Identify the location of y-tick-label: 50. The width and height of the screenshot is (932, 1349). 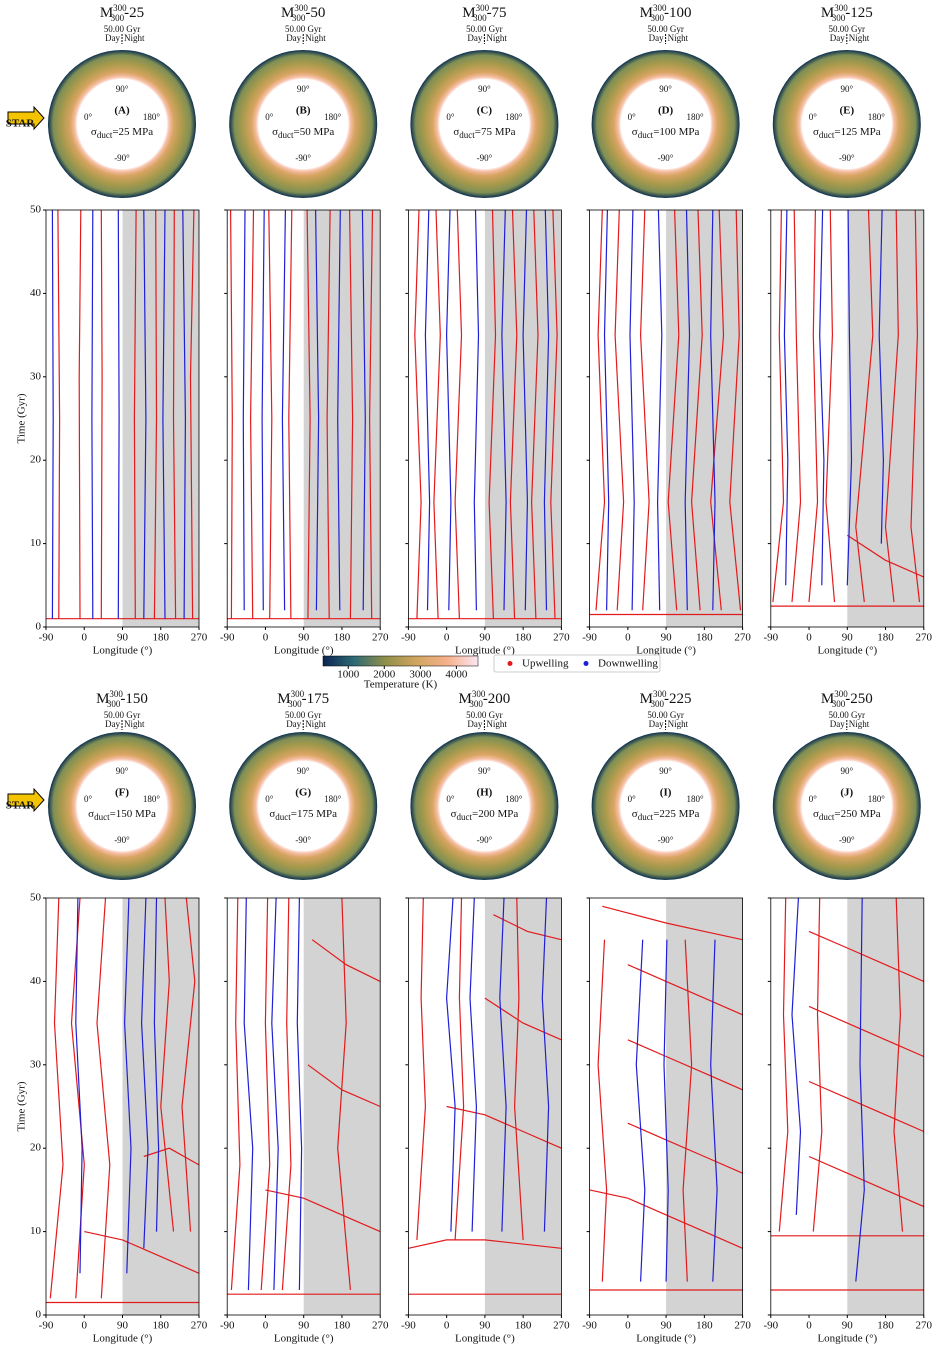
(36, 210).